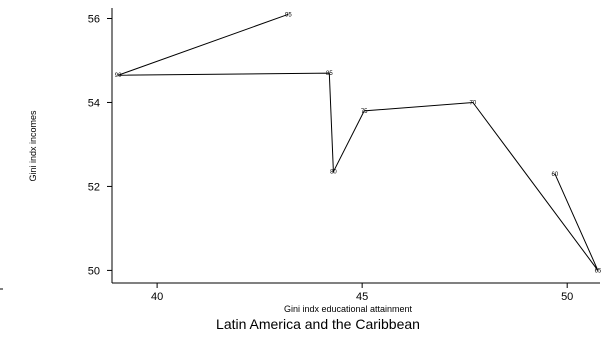  What do you see at coordinates (364, 112) in the screenshot?
I see `point-label: 75` at bounding box center [364, 112].